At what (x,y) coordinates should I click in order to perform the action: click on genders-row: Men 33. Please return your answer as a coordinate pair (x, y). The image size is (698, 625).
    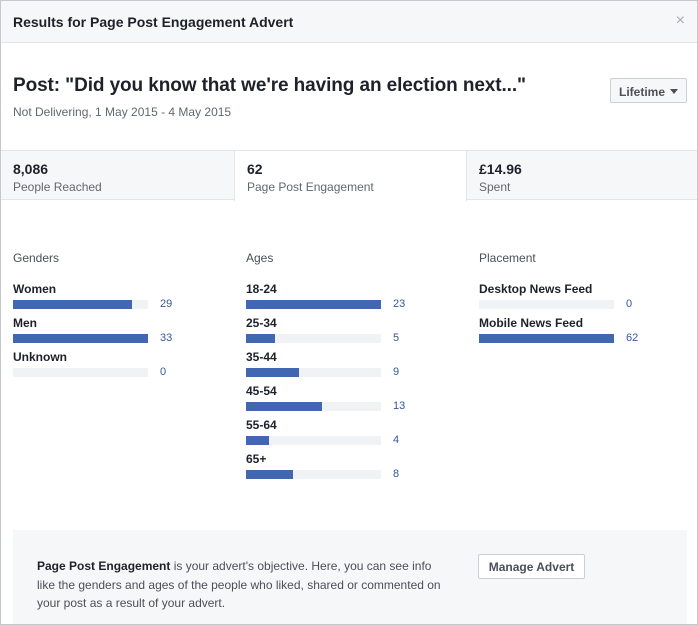
    Looking at the image, I should click on (92, 333).